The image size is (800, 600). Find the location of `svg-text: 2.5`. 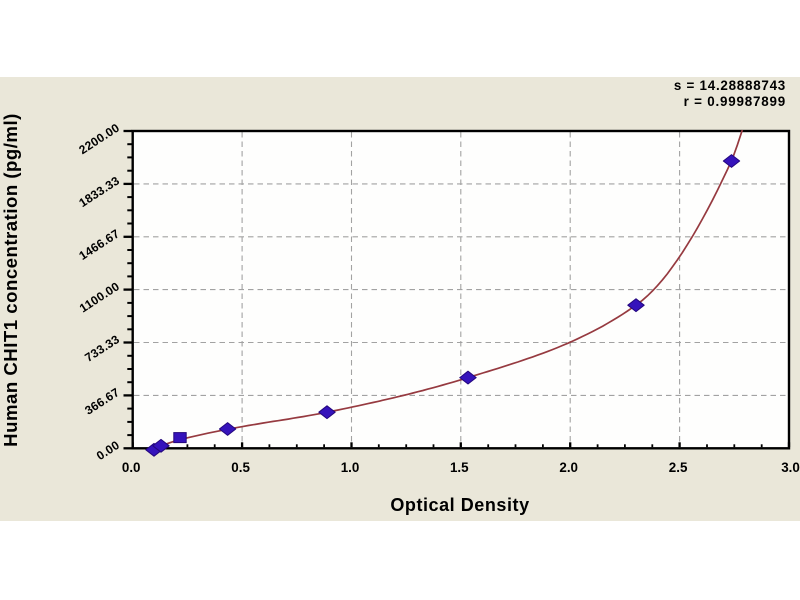

svg-text: 2.5 is located at coordinates (678, 467).